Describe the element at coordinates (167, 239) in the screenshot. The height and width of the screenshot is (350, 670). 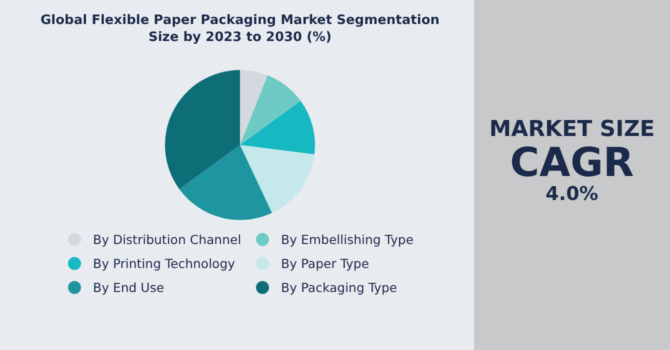
I see `legend-label: By Distribution Channel` at that location.